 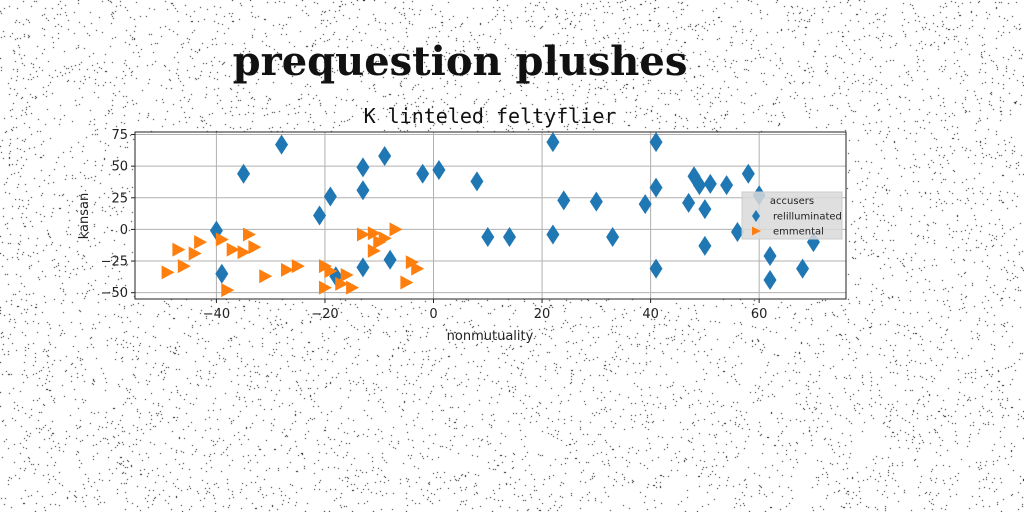 What do you see at coordinates (759, 314) in the screenshot?
I see `x-tick-label: 60` at bounding box center [759, 314].